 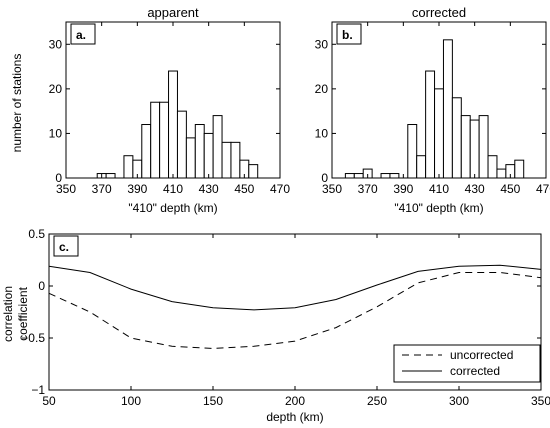 I want to click on panel-b-xlabel: "410" depth (km), so click(x=438, y=208).